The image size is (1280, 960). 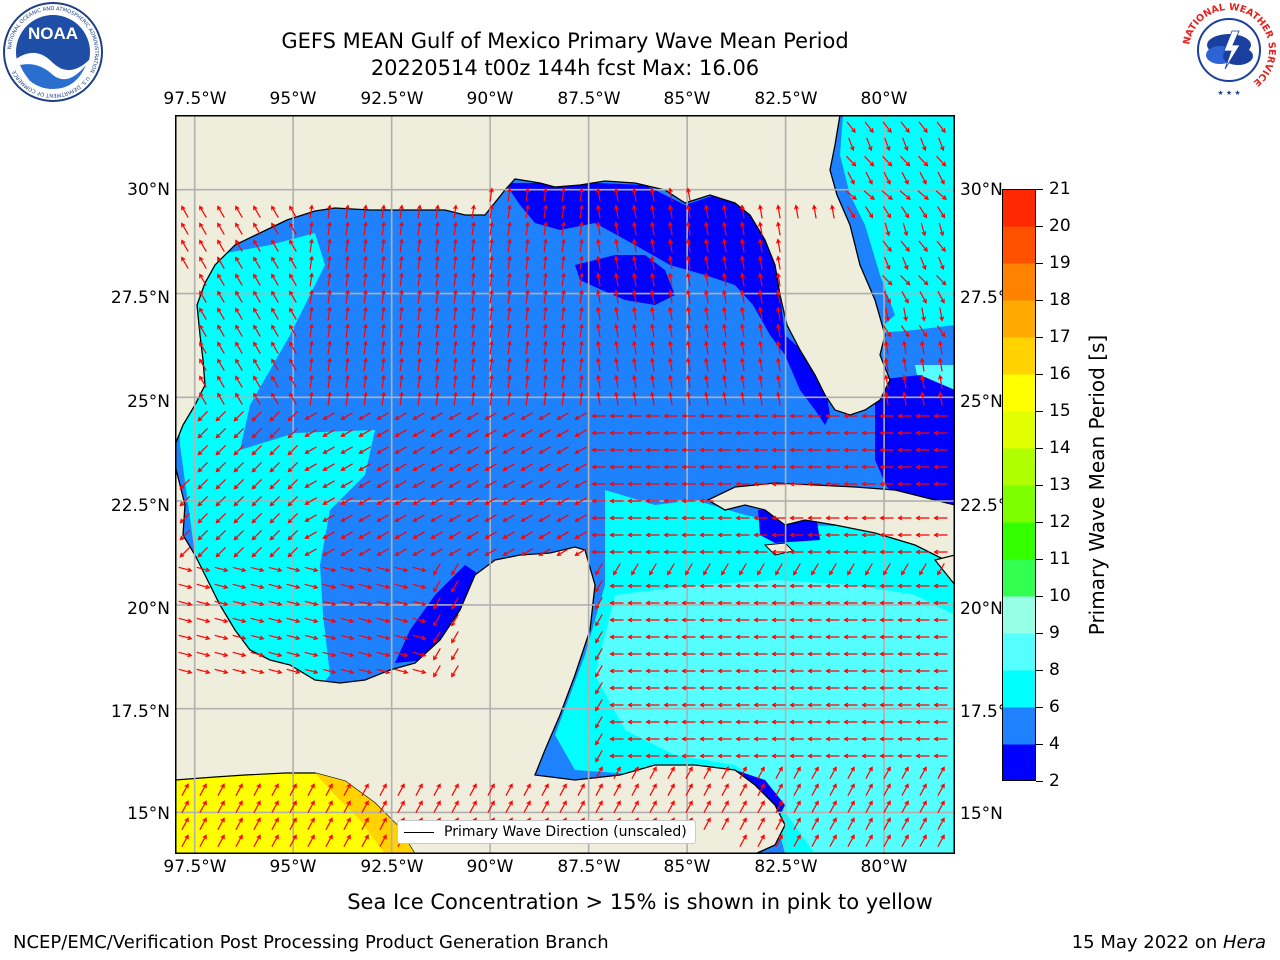 I want to click on map-legend: Primary Wave Direction (unscaled), so click(x=546, y=832).